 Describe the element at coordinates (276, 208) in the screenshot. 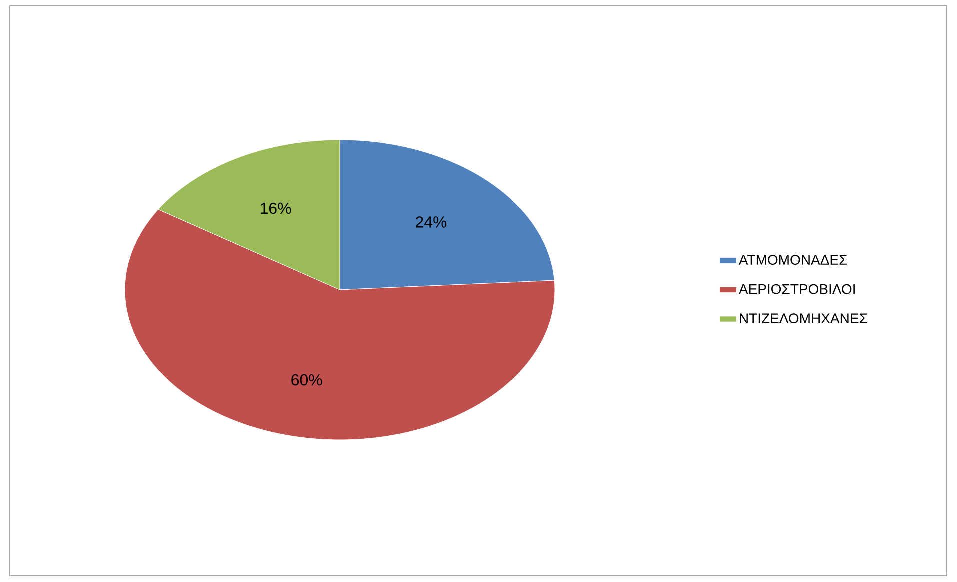

I see `data-label: 16%` at that location.